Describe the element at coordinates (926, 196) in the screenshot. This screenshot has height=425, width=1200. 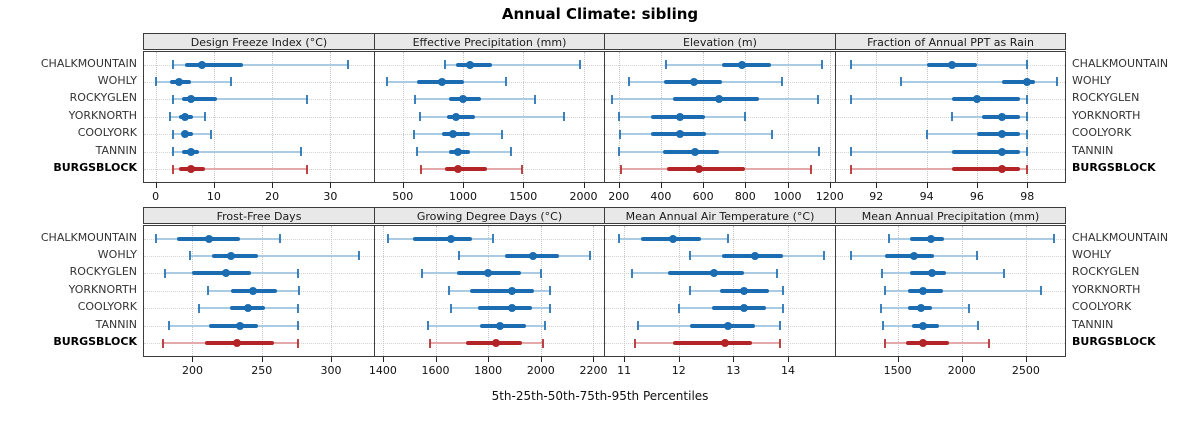
I see `x-tick-label: 94` at that location.